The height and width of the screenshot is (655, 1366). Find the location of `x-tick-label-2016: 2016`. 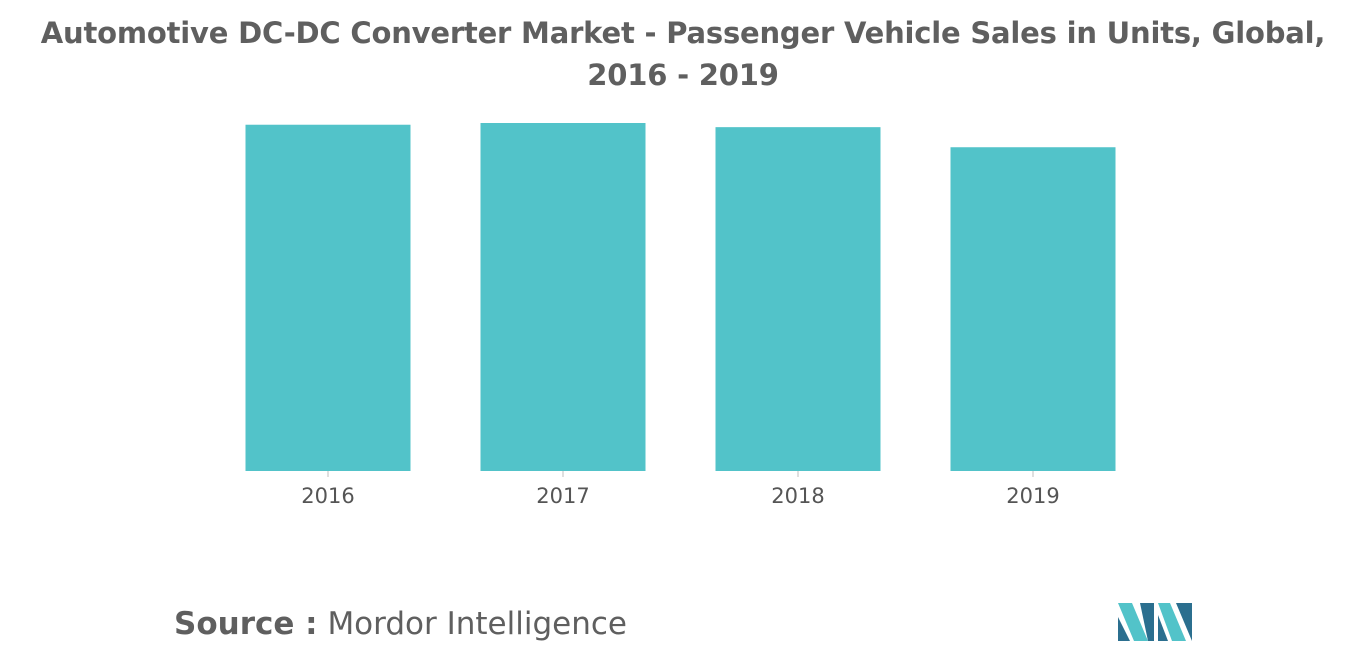

x-tick-label-2016: 2016 is located at coordinates (327, 496).